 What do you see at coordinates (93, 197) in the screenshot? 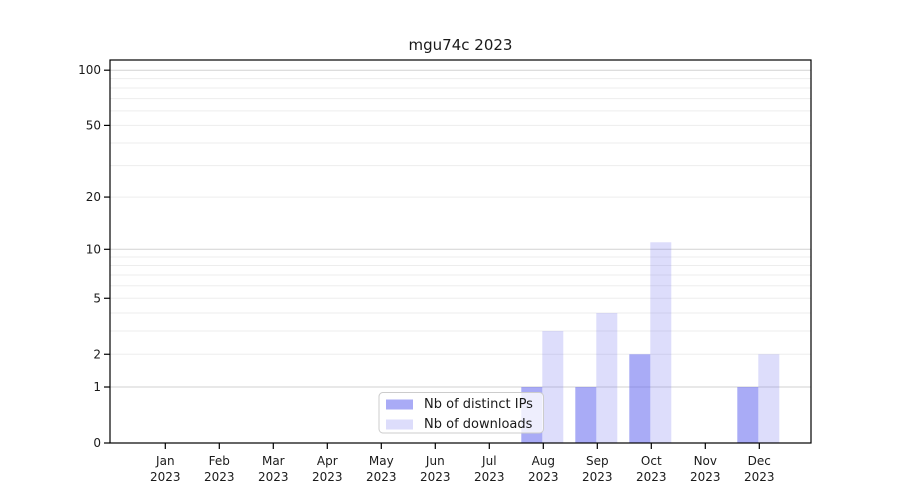
I see `y-tick-label: 20` at bounding box center [93, 197].